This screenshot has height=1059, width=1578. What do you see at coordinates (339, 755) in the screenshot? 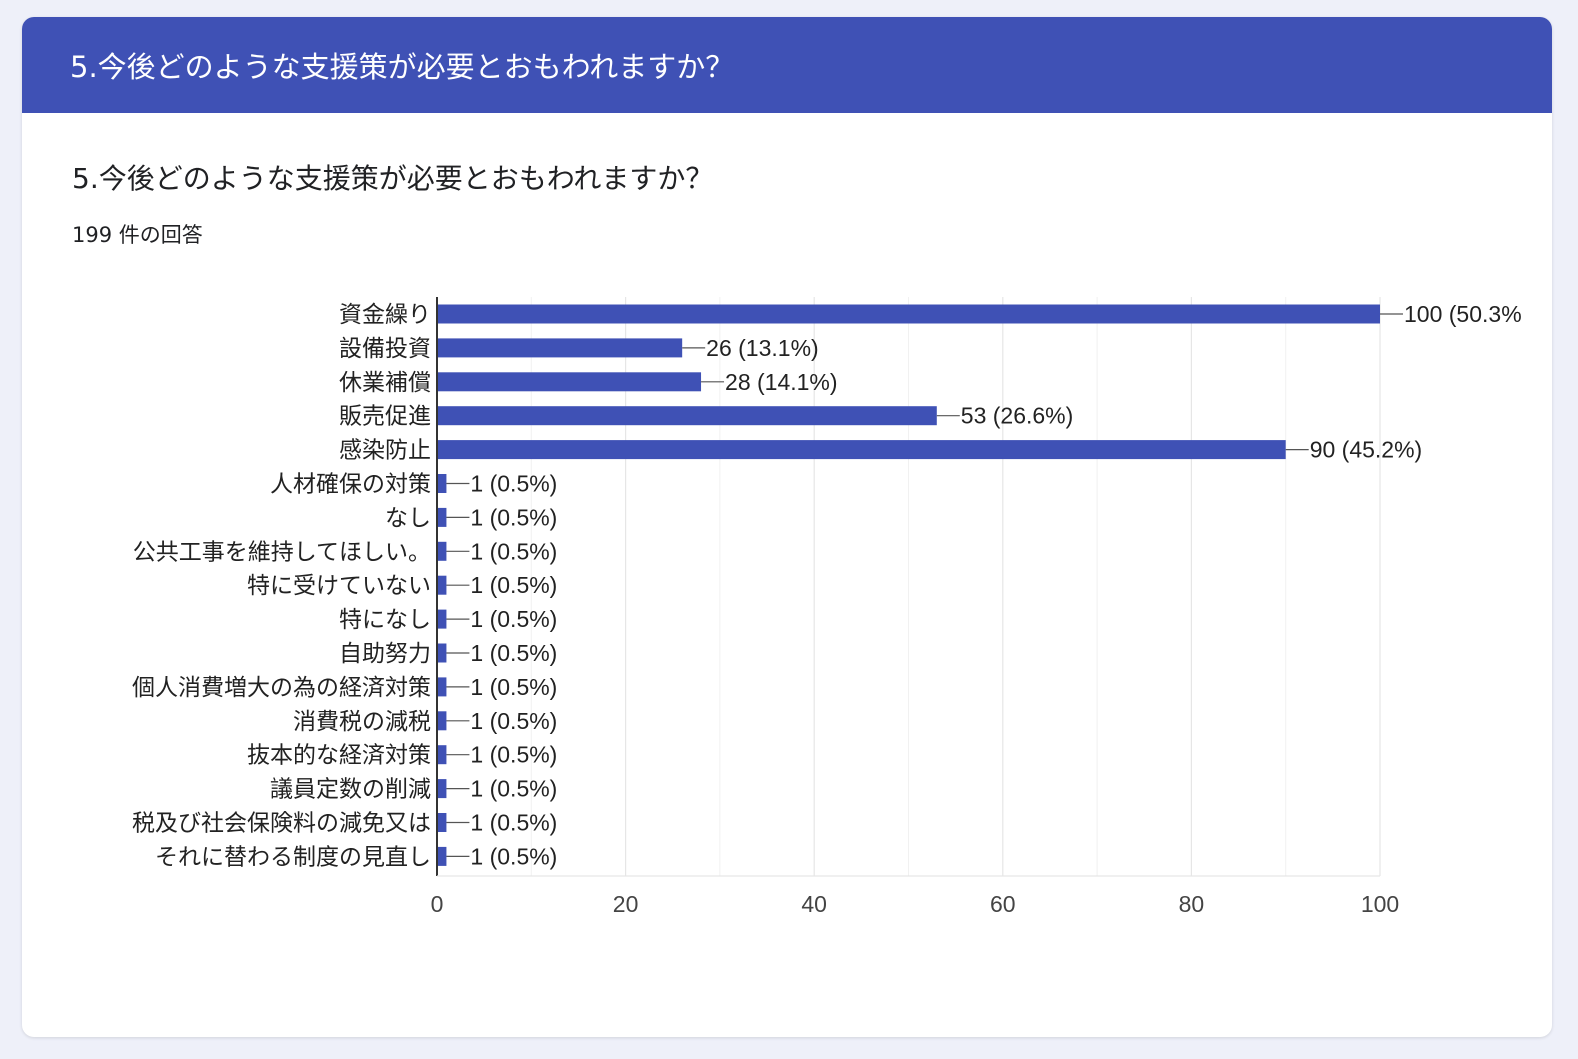
I see `category-label: 抜本的な経済対策` at bounding box center [339, 755].